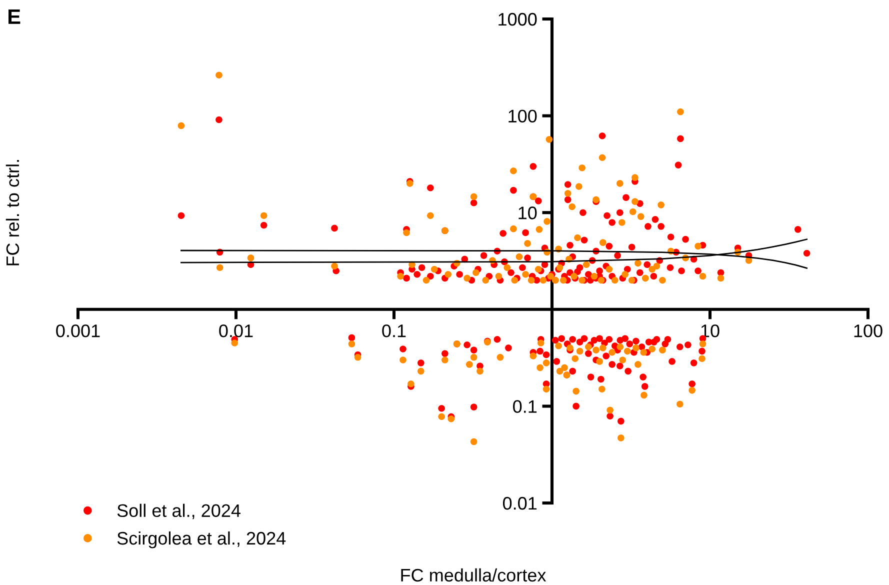  Describe the element at coordinates (394, 331) in the screenshot. I see `x-tick-label: 0.1` at that location.